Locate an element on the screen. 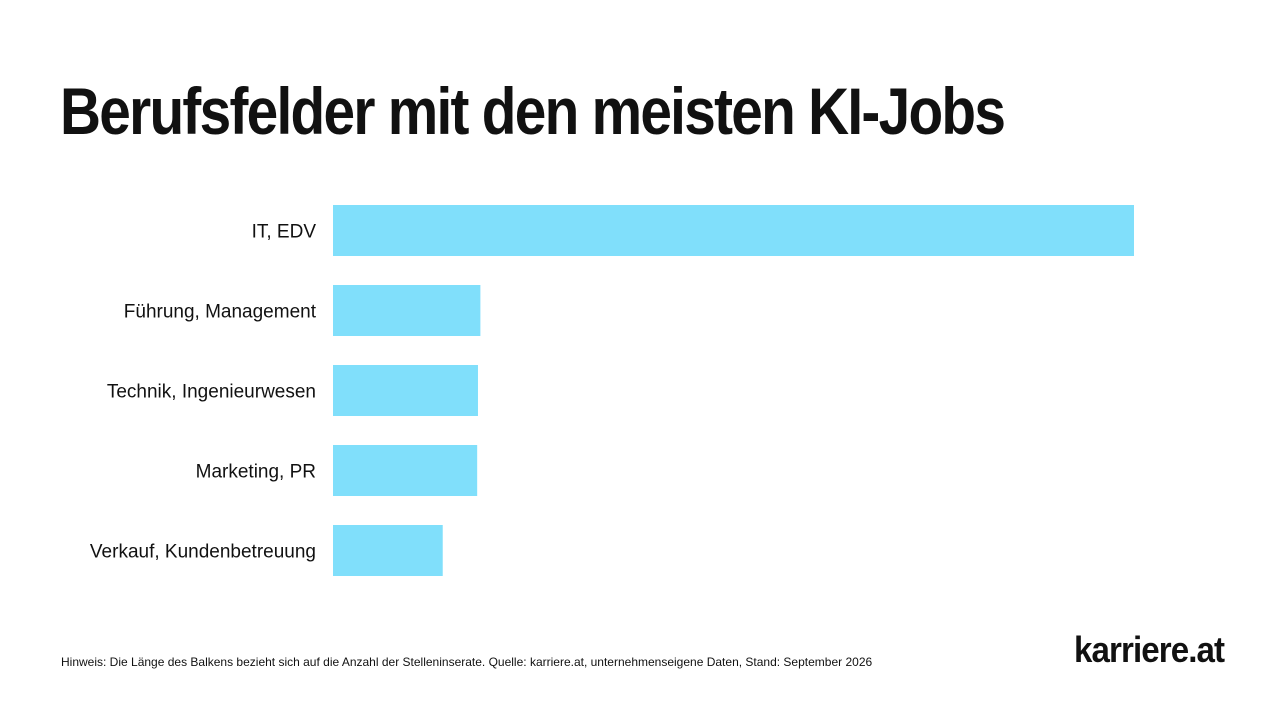 Image resolution: width=1274 pixels, height=716 pixels. category-label: Führung, Management is located at coordinates (220, 312).